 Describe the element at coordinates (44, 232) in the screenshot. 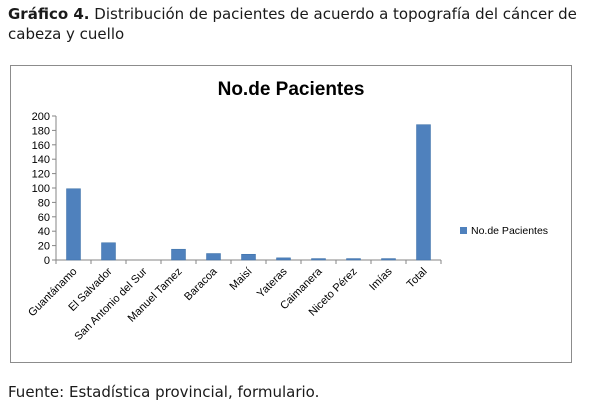

I see `y-tick-label: 40` at that location.